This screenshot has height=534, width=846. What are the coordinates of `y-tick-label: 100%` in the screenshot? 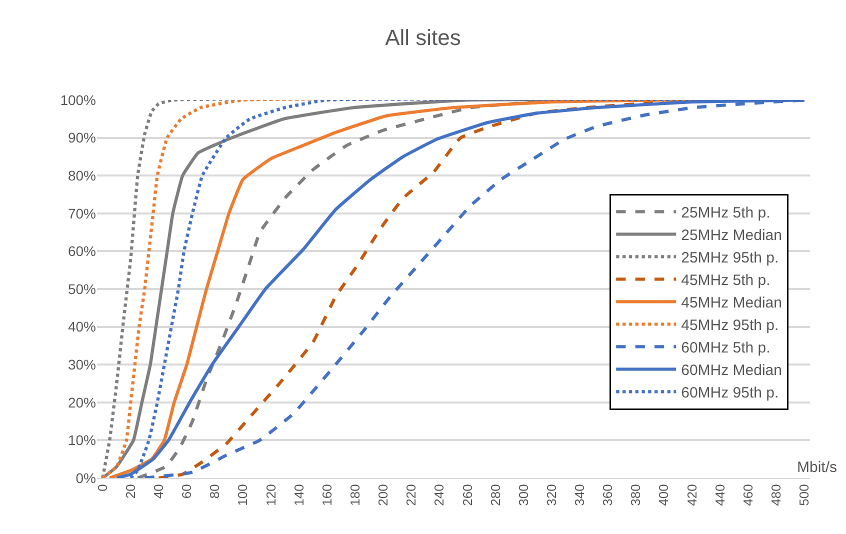 It's located at (78, 100).